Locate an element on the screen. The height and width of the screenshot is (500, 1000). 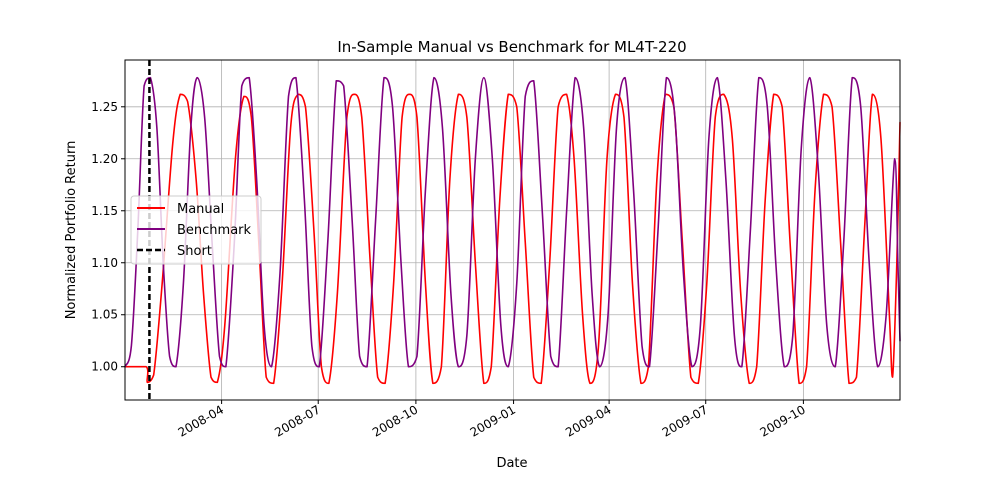
y-axis-label: Normalized Portfolio Return is located at coordinates (71, 230).